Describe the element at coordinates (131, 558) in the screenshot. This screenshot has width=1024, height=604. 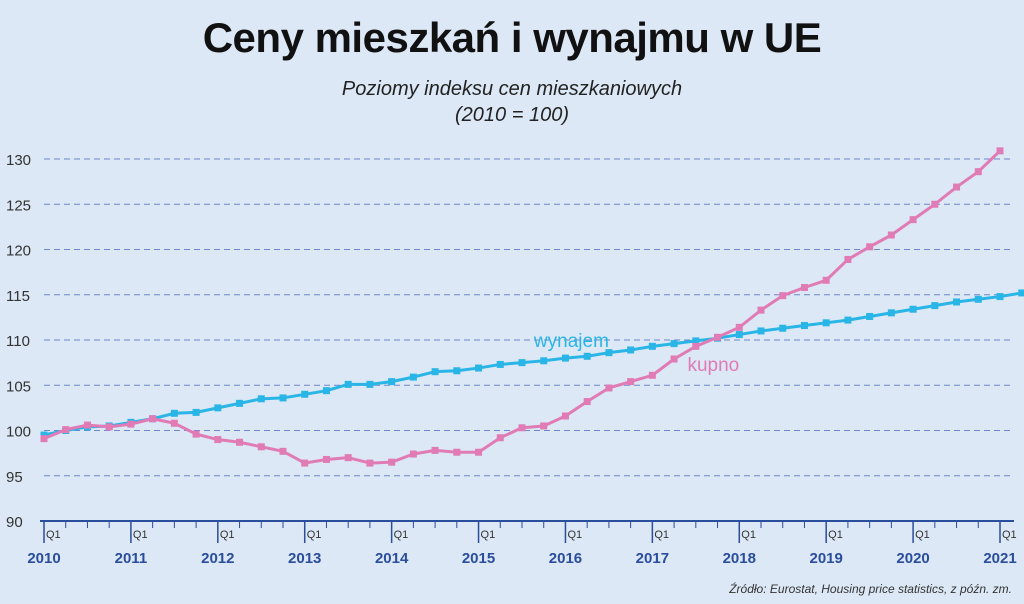
I see `year-label: 2011` at that location.